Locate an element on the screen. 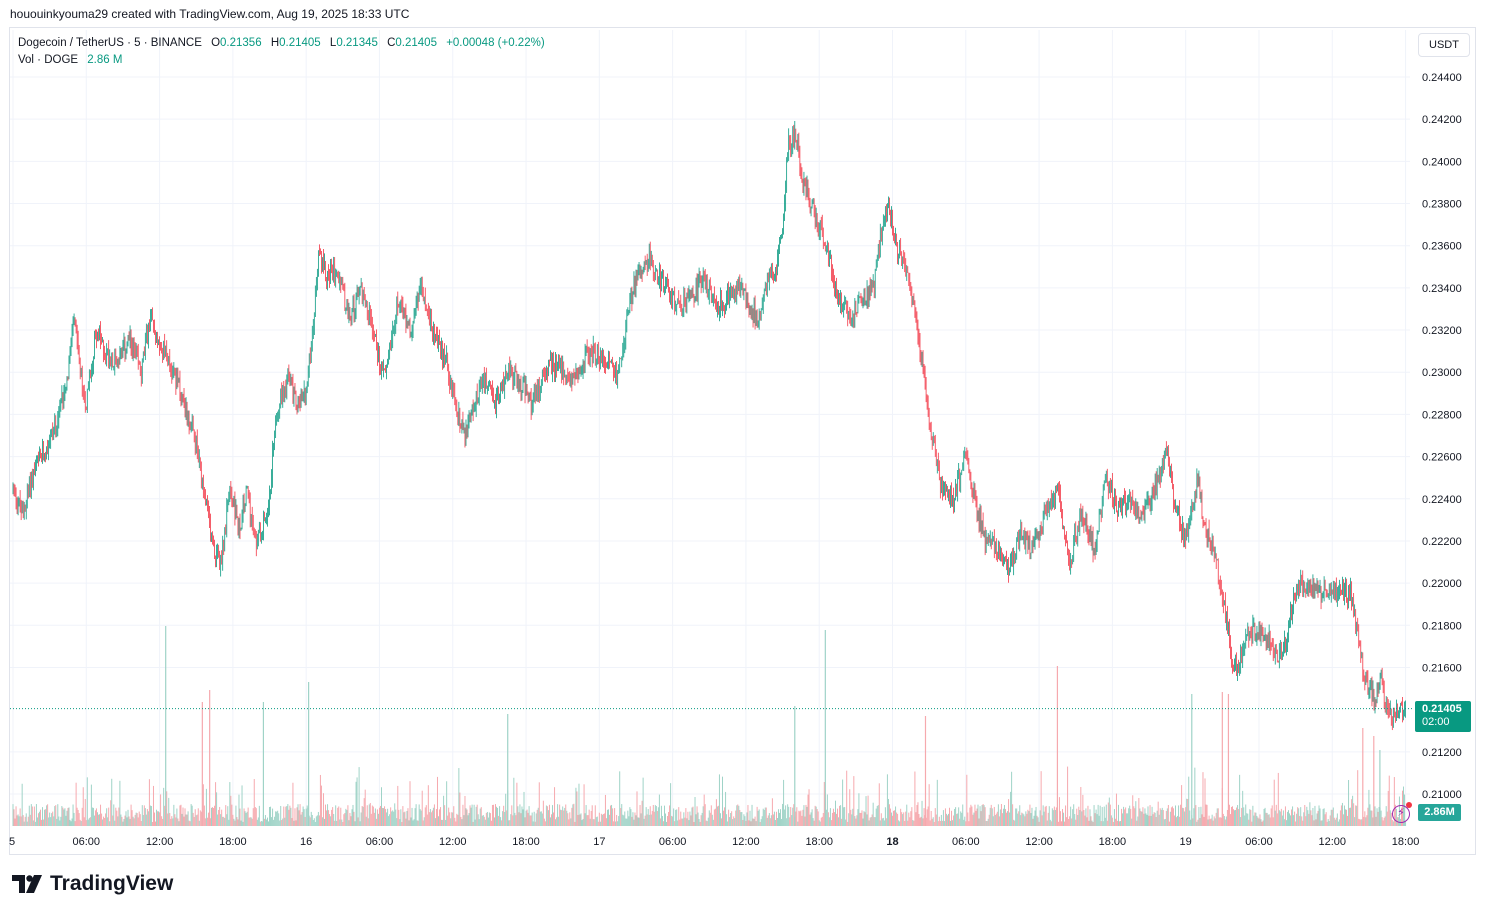 This screenshot has width=1486, height=915. price-tick-label: 0.21200 is located at coordinates (1442, 753).